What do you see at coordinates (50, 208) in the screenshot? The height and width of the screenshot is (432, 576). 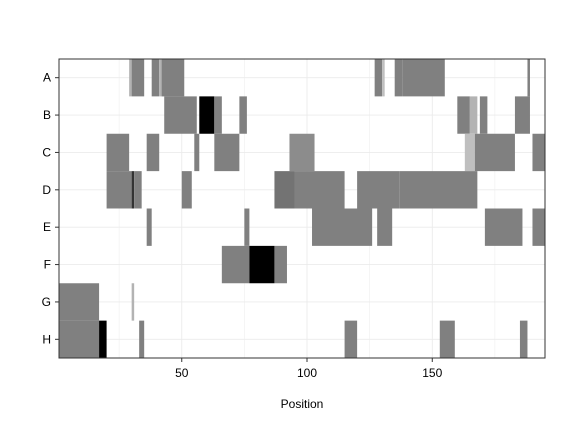 I see `y-axis-labels: A B C D E F G H` at bounding box center [50, 208].